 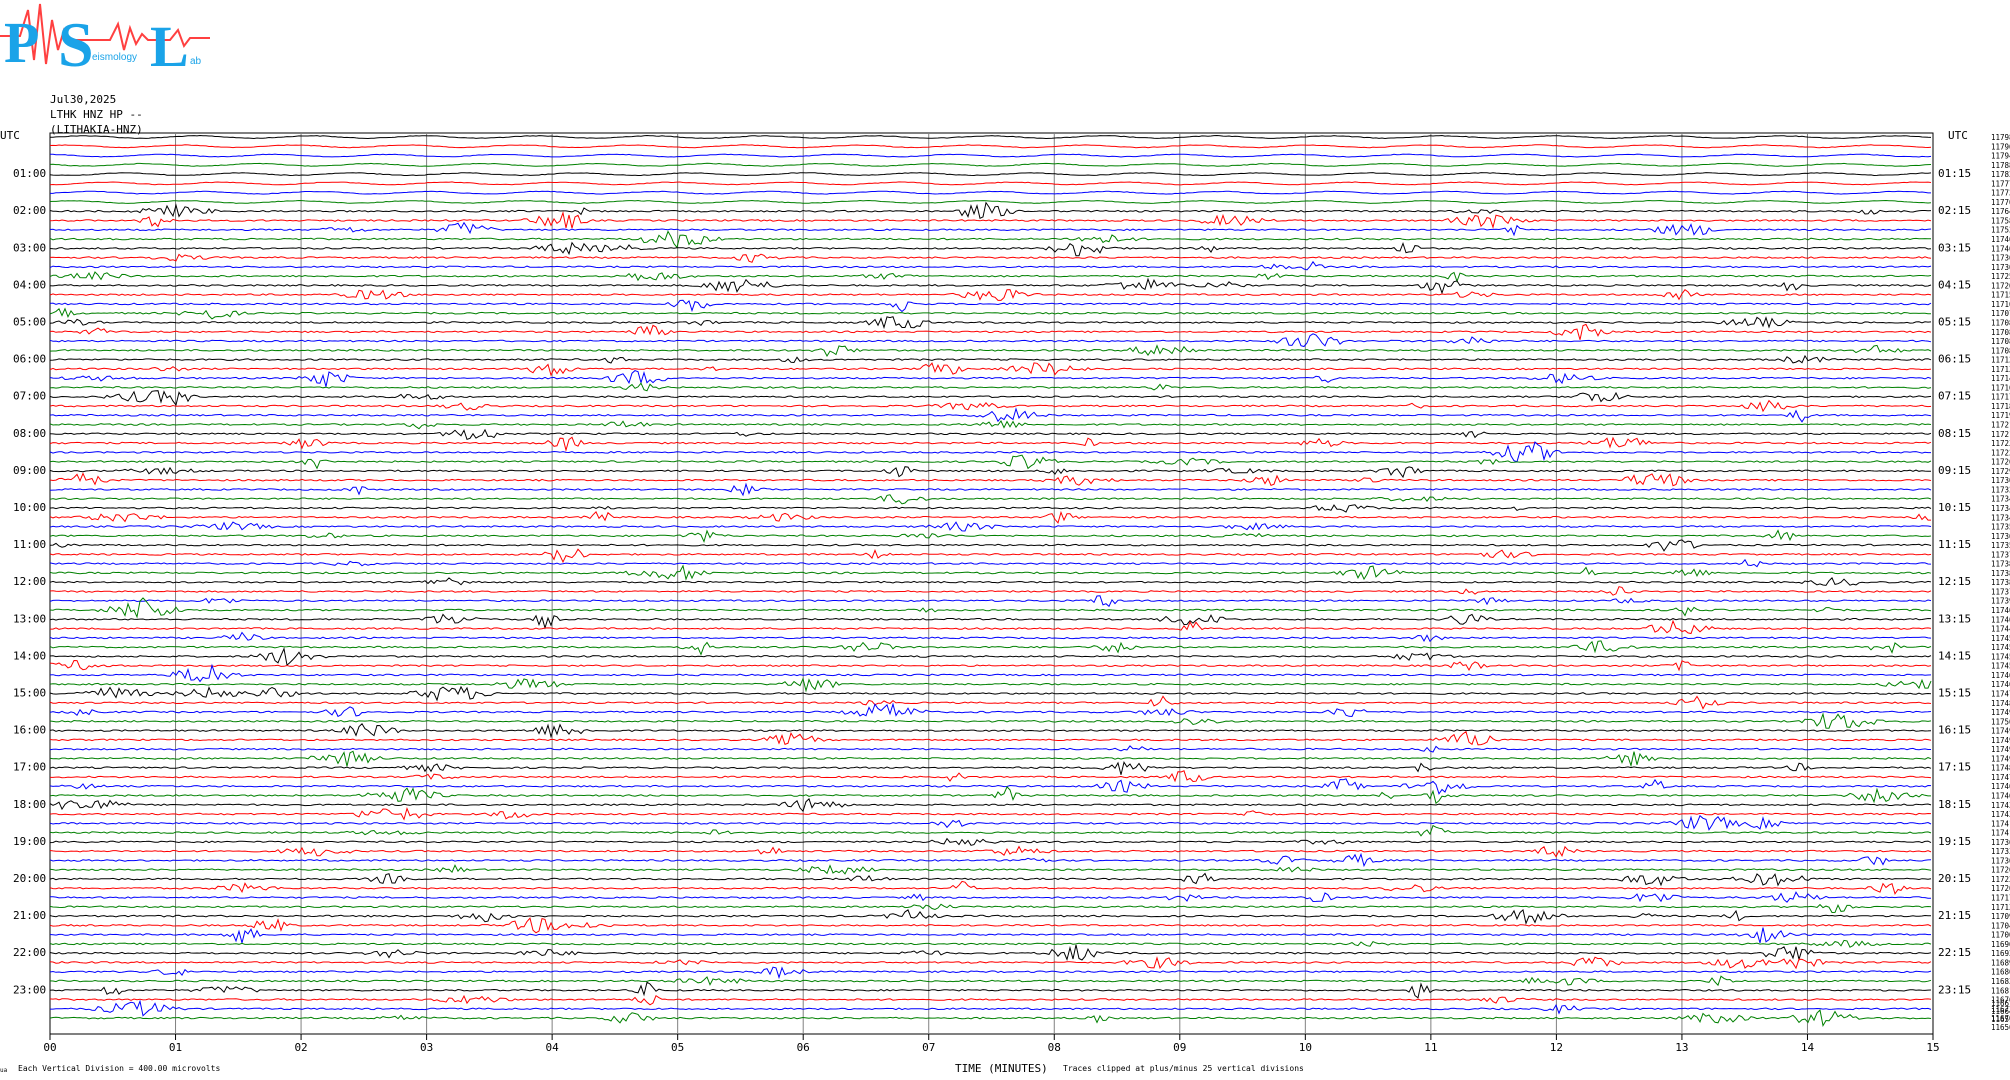 I want to click on logo-letter-l: L, so click(x=169, y=44).